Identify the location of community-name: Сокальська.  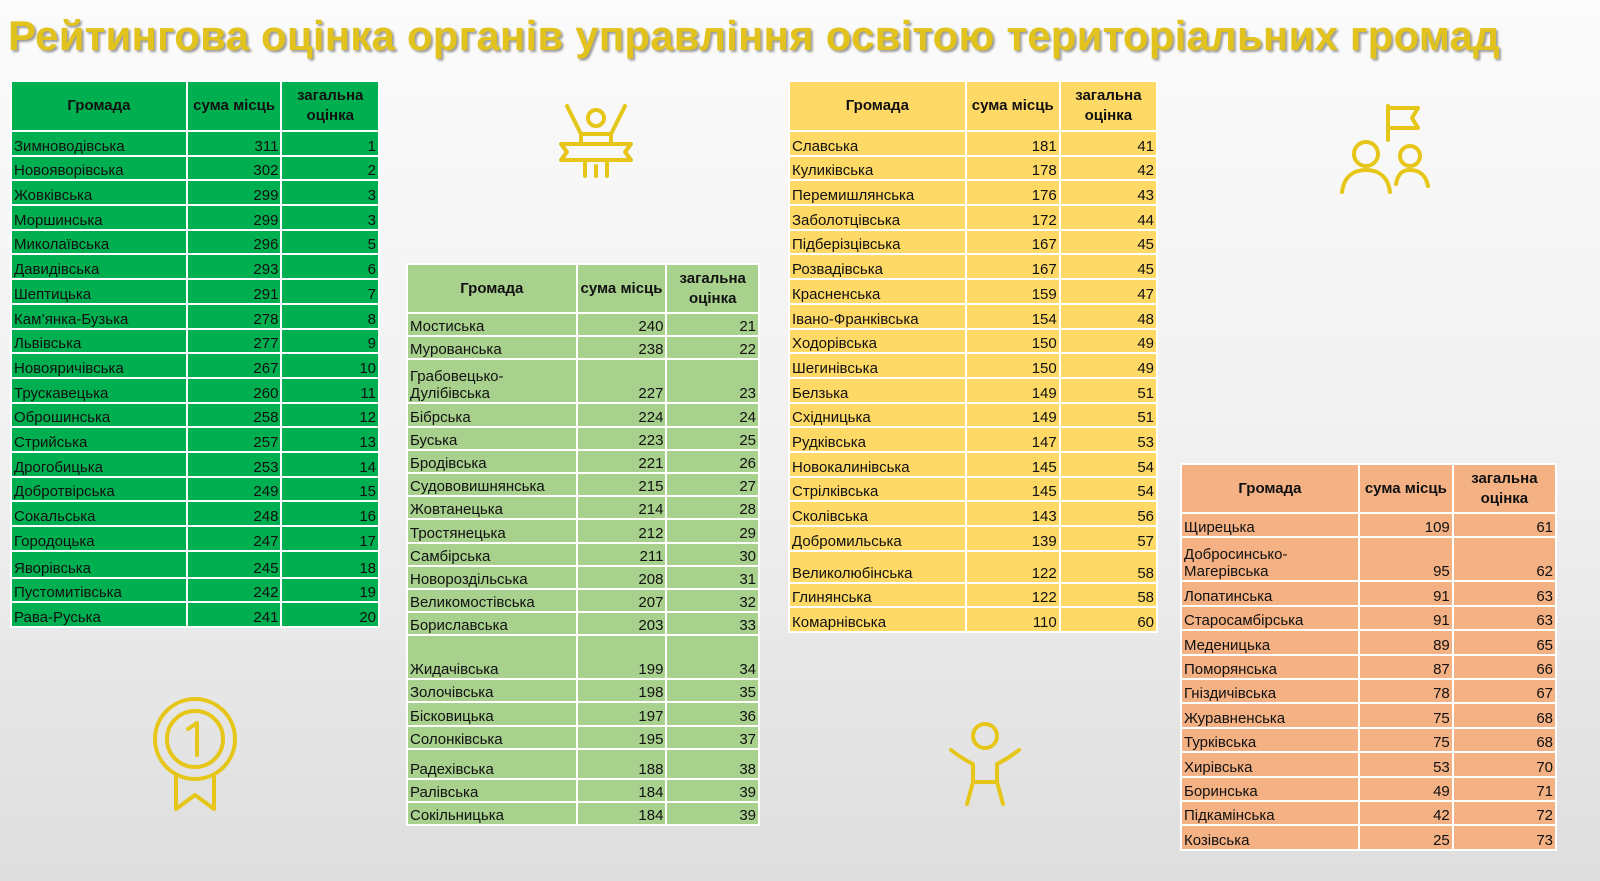
(99, 513).